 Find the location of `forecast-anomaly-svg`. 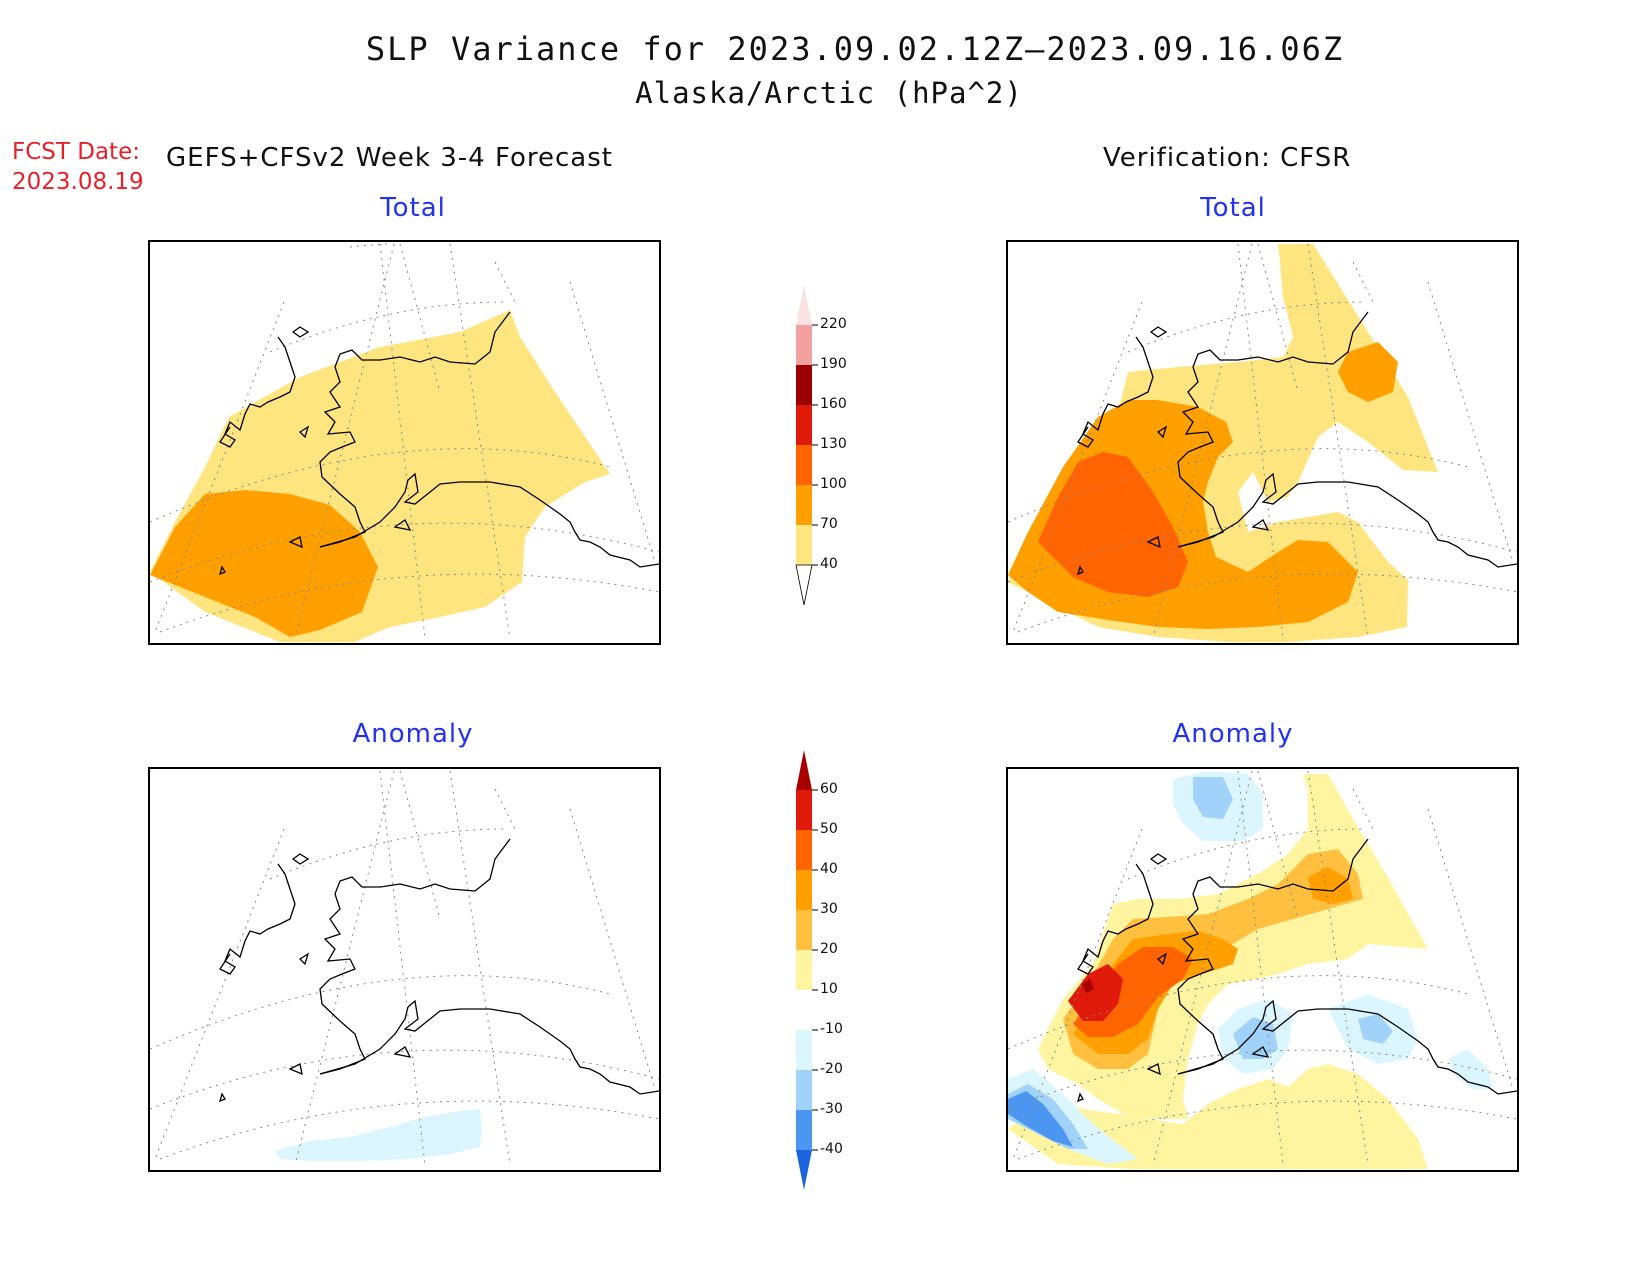

forecast-anomaly-svg is located at coordinates (404, 968).